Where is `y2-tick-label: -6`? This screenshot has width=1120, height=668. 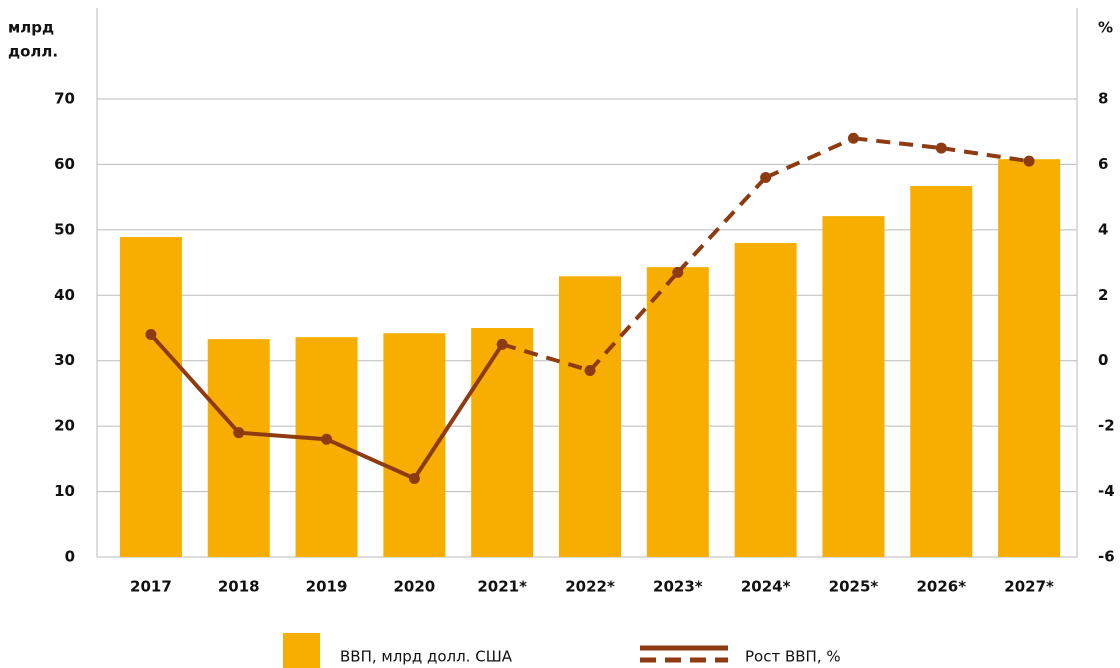
y2-tick-label: -6 is located at coordinates (1106, 557).